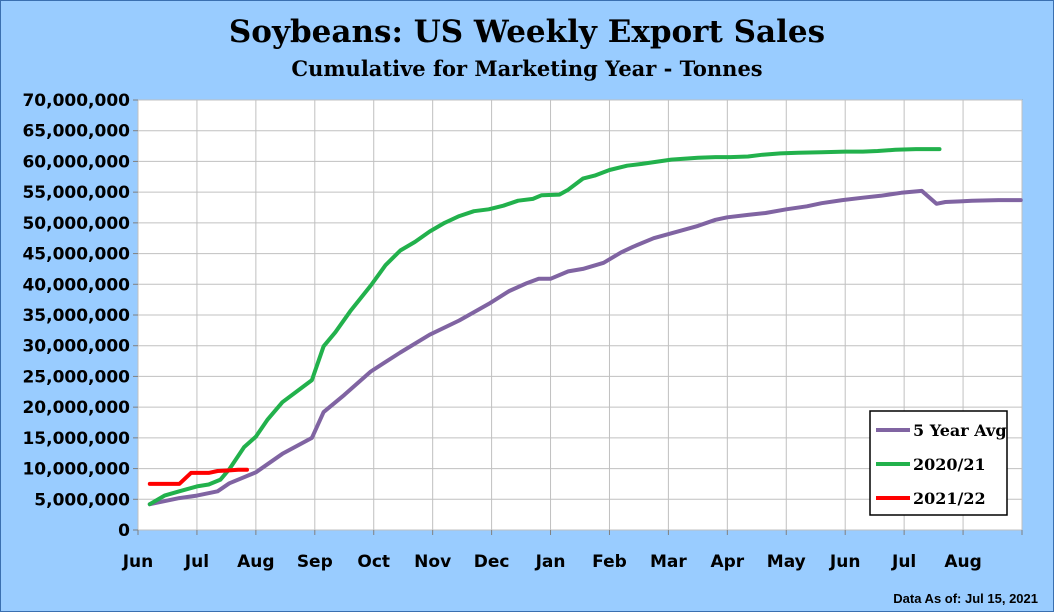 The height and width of the screenshot is (612, 1054). I want to click on y-tick-label: 40,000,000, so click(76, 285).